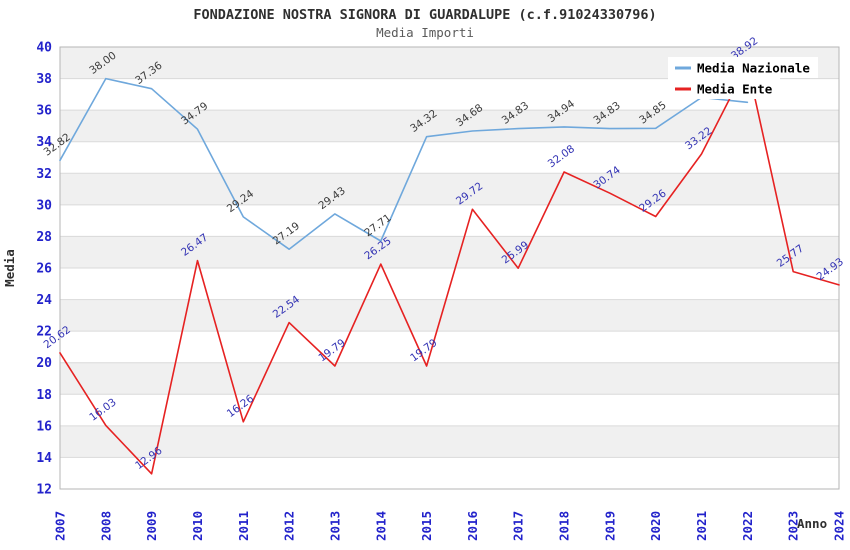 This screenshot has height=550, width=850. I want to click on x-tick-label: 2013, so click(334, 526).